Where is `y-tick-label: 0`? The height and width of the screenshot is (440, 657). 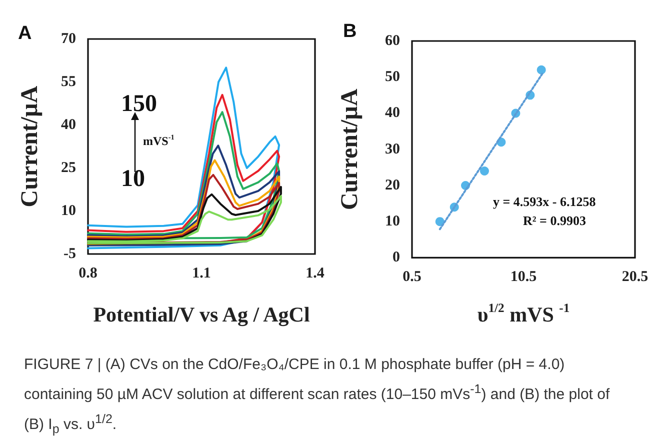
y-tick-label: 0 is located at coordinates (396, 258).